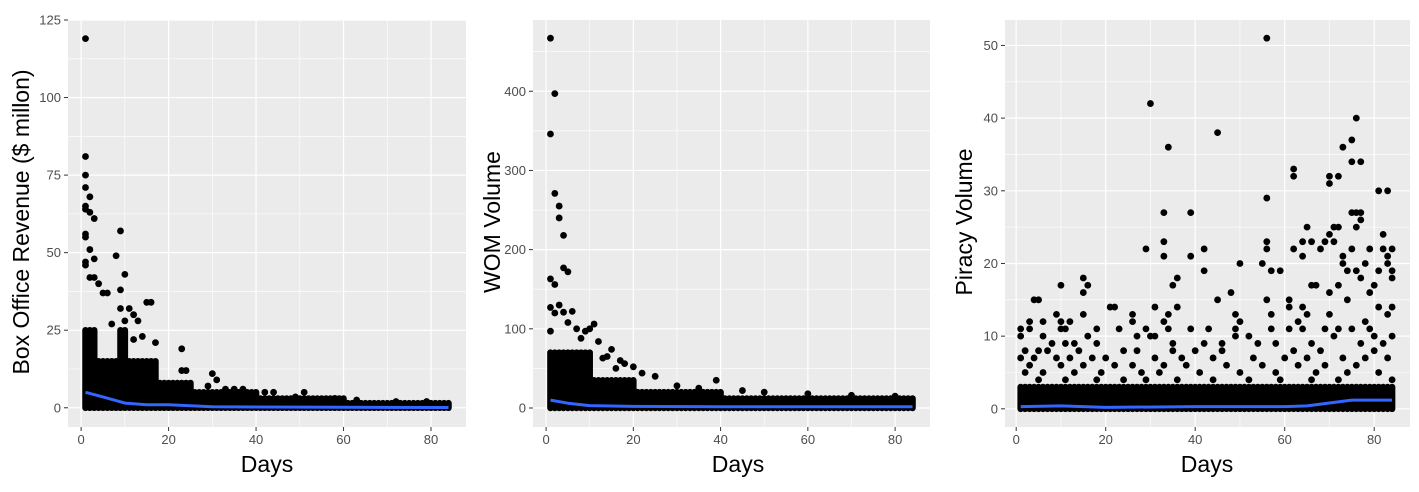 Image resolution: width=1419 pixels, height=492 pixels. I want to click on y-tick-label: 125, so click(50, 20).